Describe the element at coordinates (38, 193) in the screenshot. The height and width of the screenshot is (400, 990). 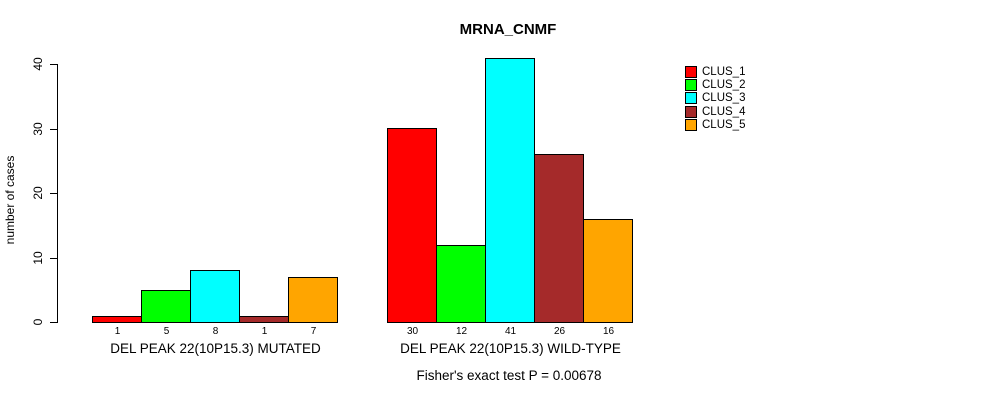
I see `y-tick-label: 20` at that location.